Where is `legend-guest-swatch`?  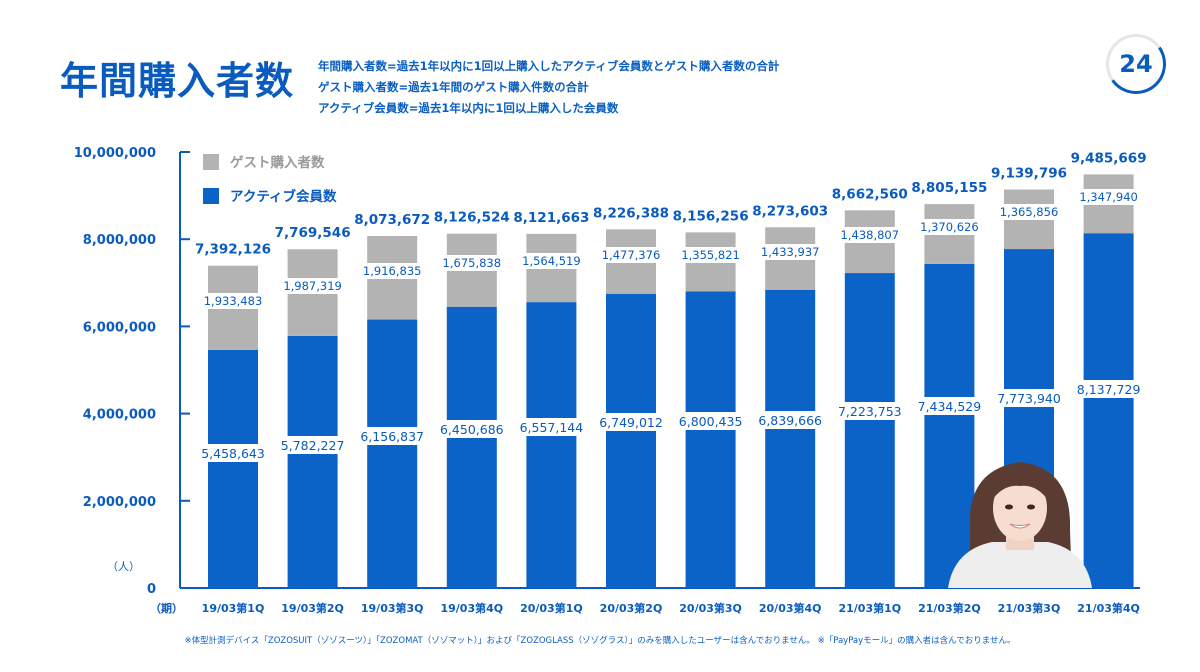 legend-guest-swatch is located at coordinates (211, 162).